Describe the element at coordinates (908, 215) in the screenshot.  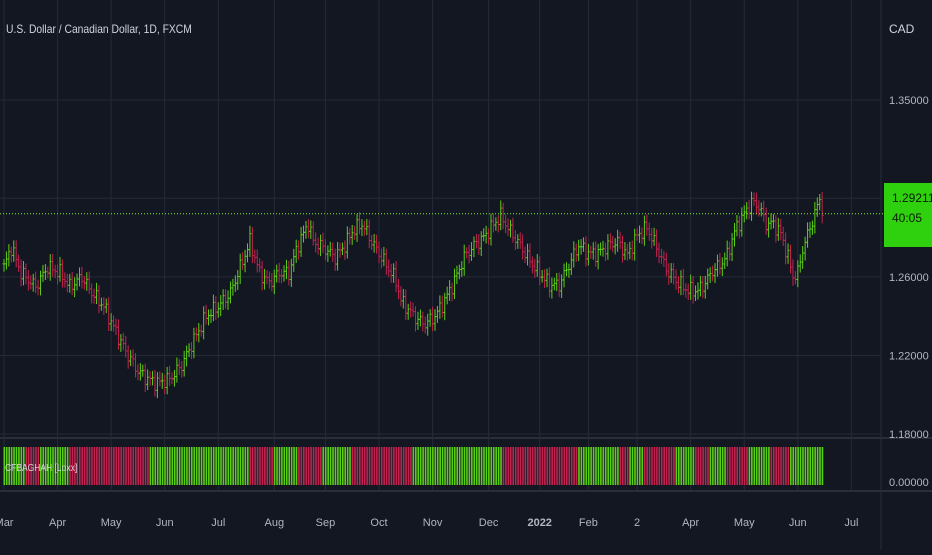
I see `last-price-tag: 1.29211 40:05` at that location.